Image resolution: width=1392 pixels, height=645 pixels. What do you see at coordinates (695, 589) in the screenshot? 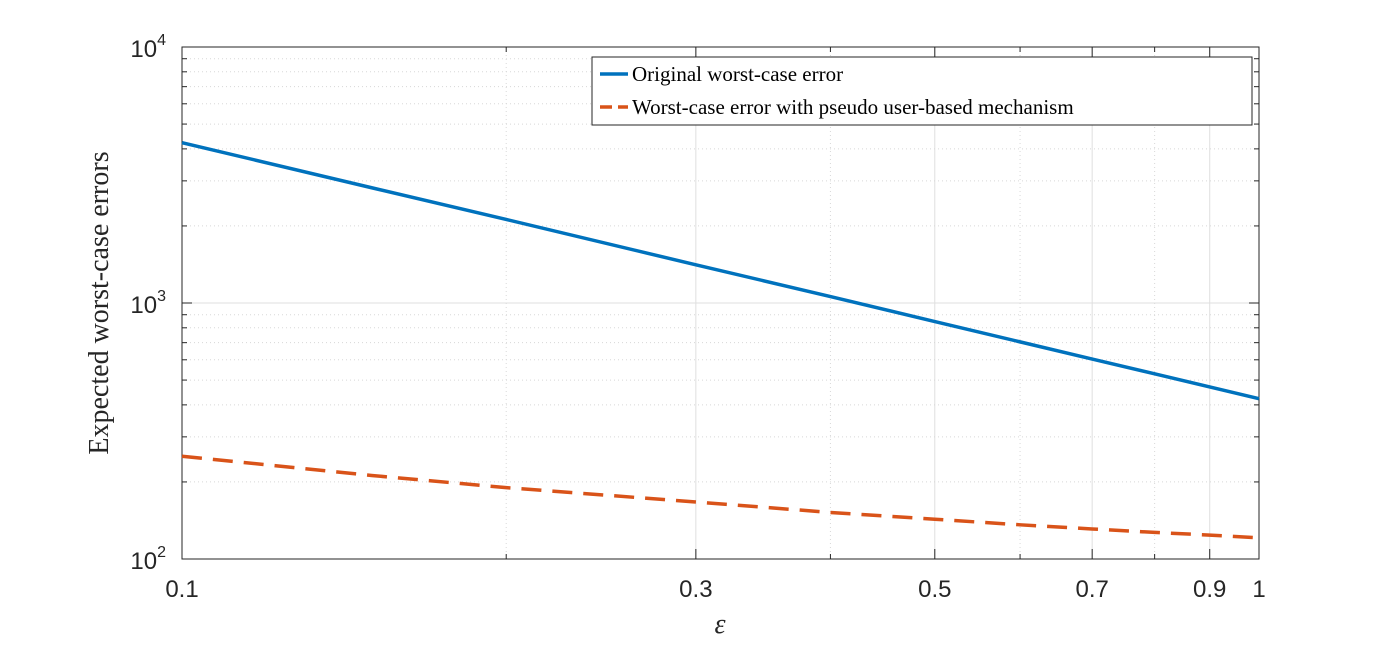
I see `x-tick-label: 0.3` at bounding box center [695, 589].